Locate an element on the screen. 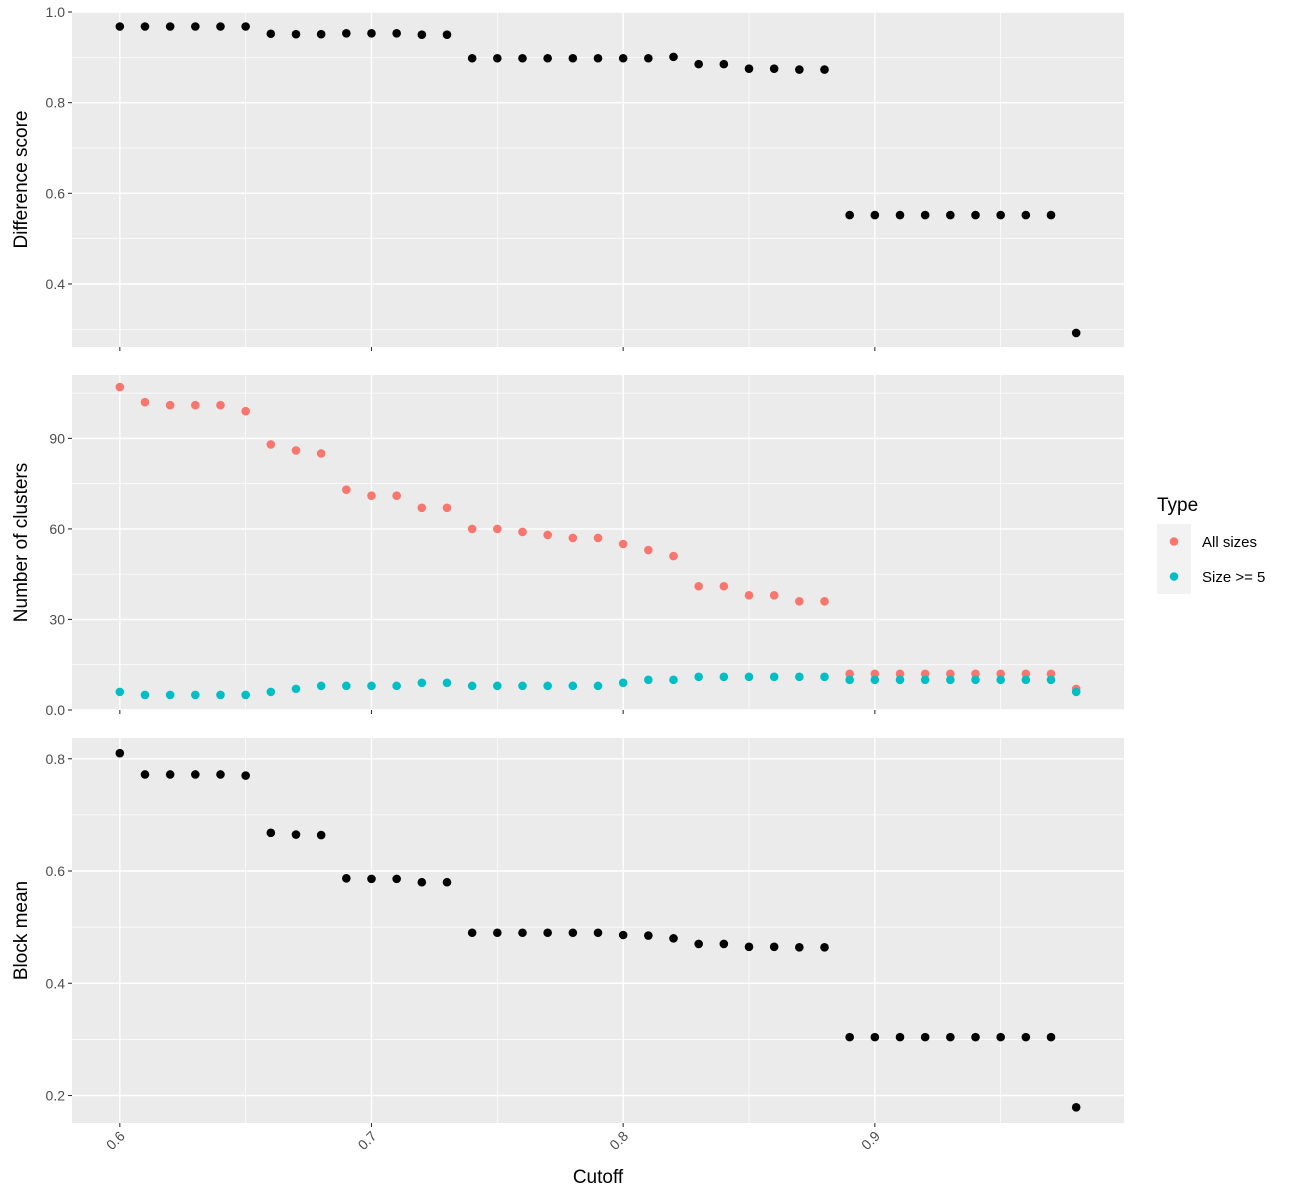  x-tick-label: 0.9 is located at coordinates (870, 1140).